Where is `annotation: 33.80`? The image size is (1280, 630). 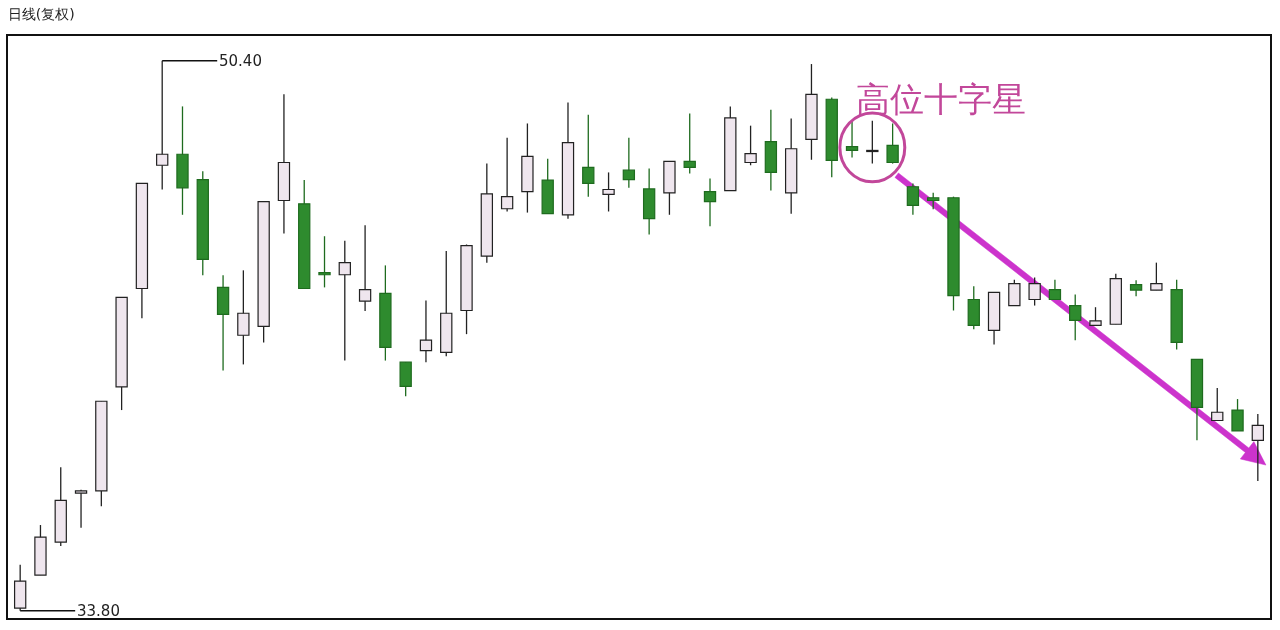 annotation: 33.80 is located at coordinates (98, 611).